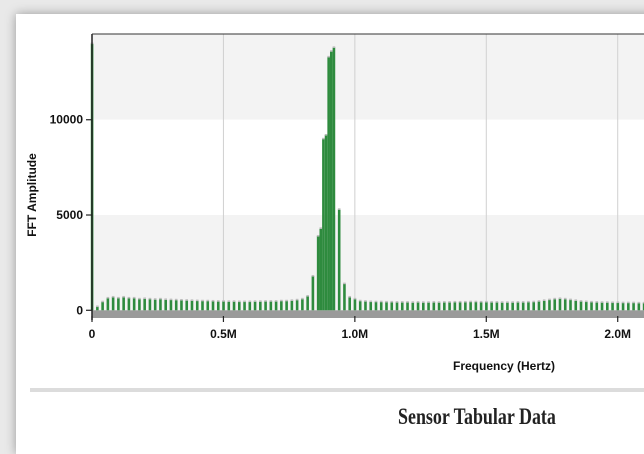 This screenshot has width=644, height=454. What do you see at coordinates (337, 390) in the screenshot?
I see `section-divider` at bounding box center [337, 390].